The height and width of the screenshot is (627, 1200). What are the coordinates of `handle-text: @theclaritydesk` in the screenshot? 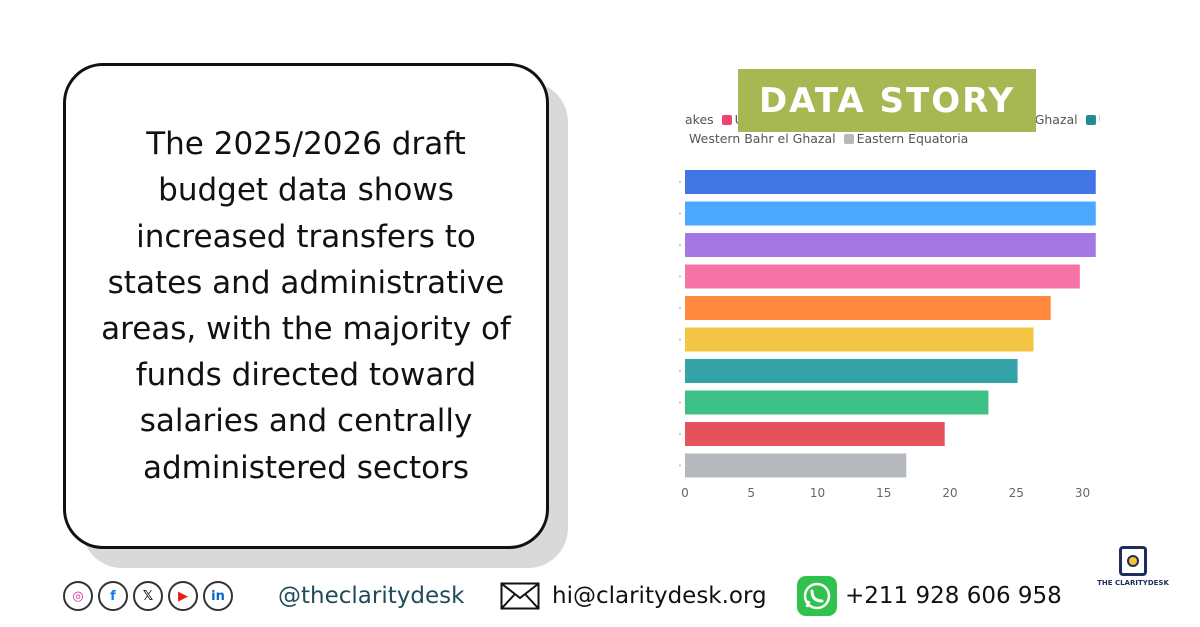 It's located at (371, 596).